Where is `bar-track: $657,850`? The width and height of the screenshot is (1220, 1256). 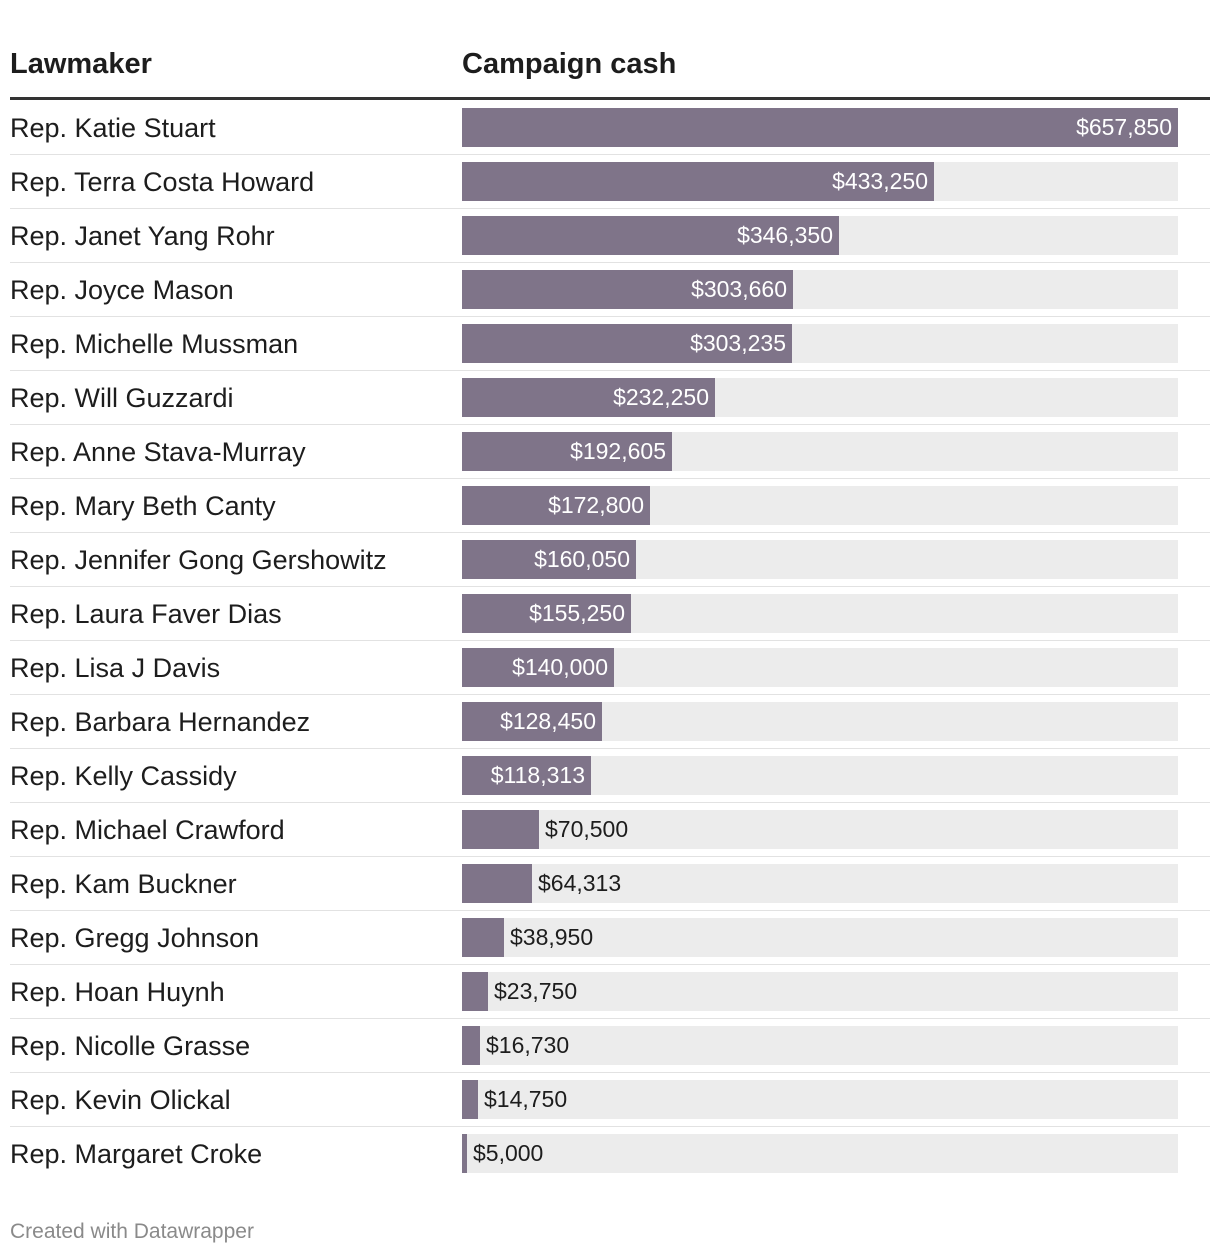 bar-track: $657,850 is located at coordinates (820, 127).